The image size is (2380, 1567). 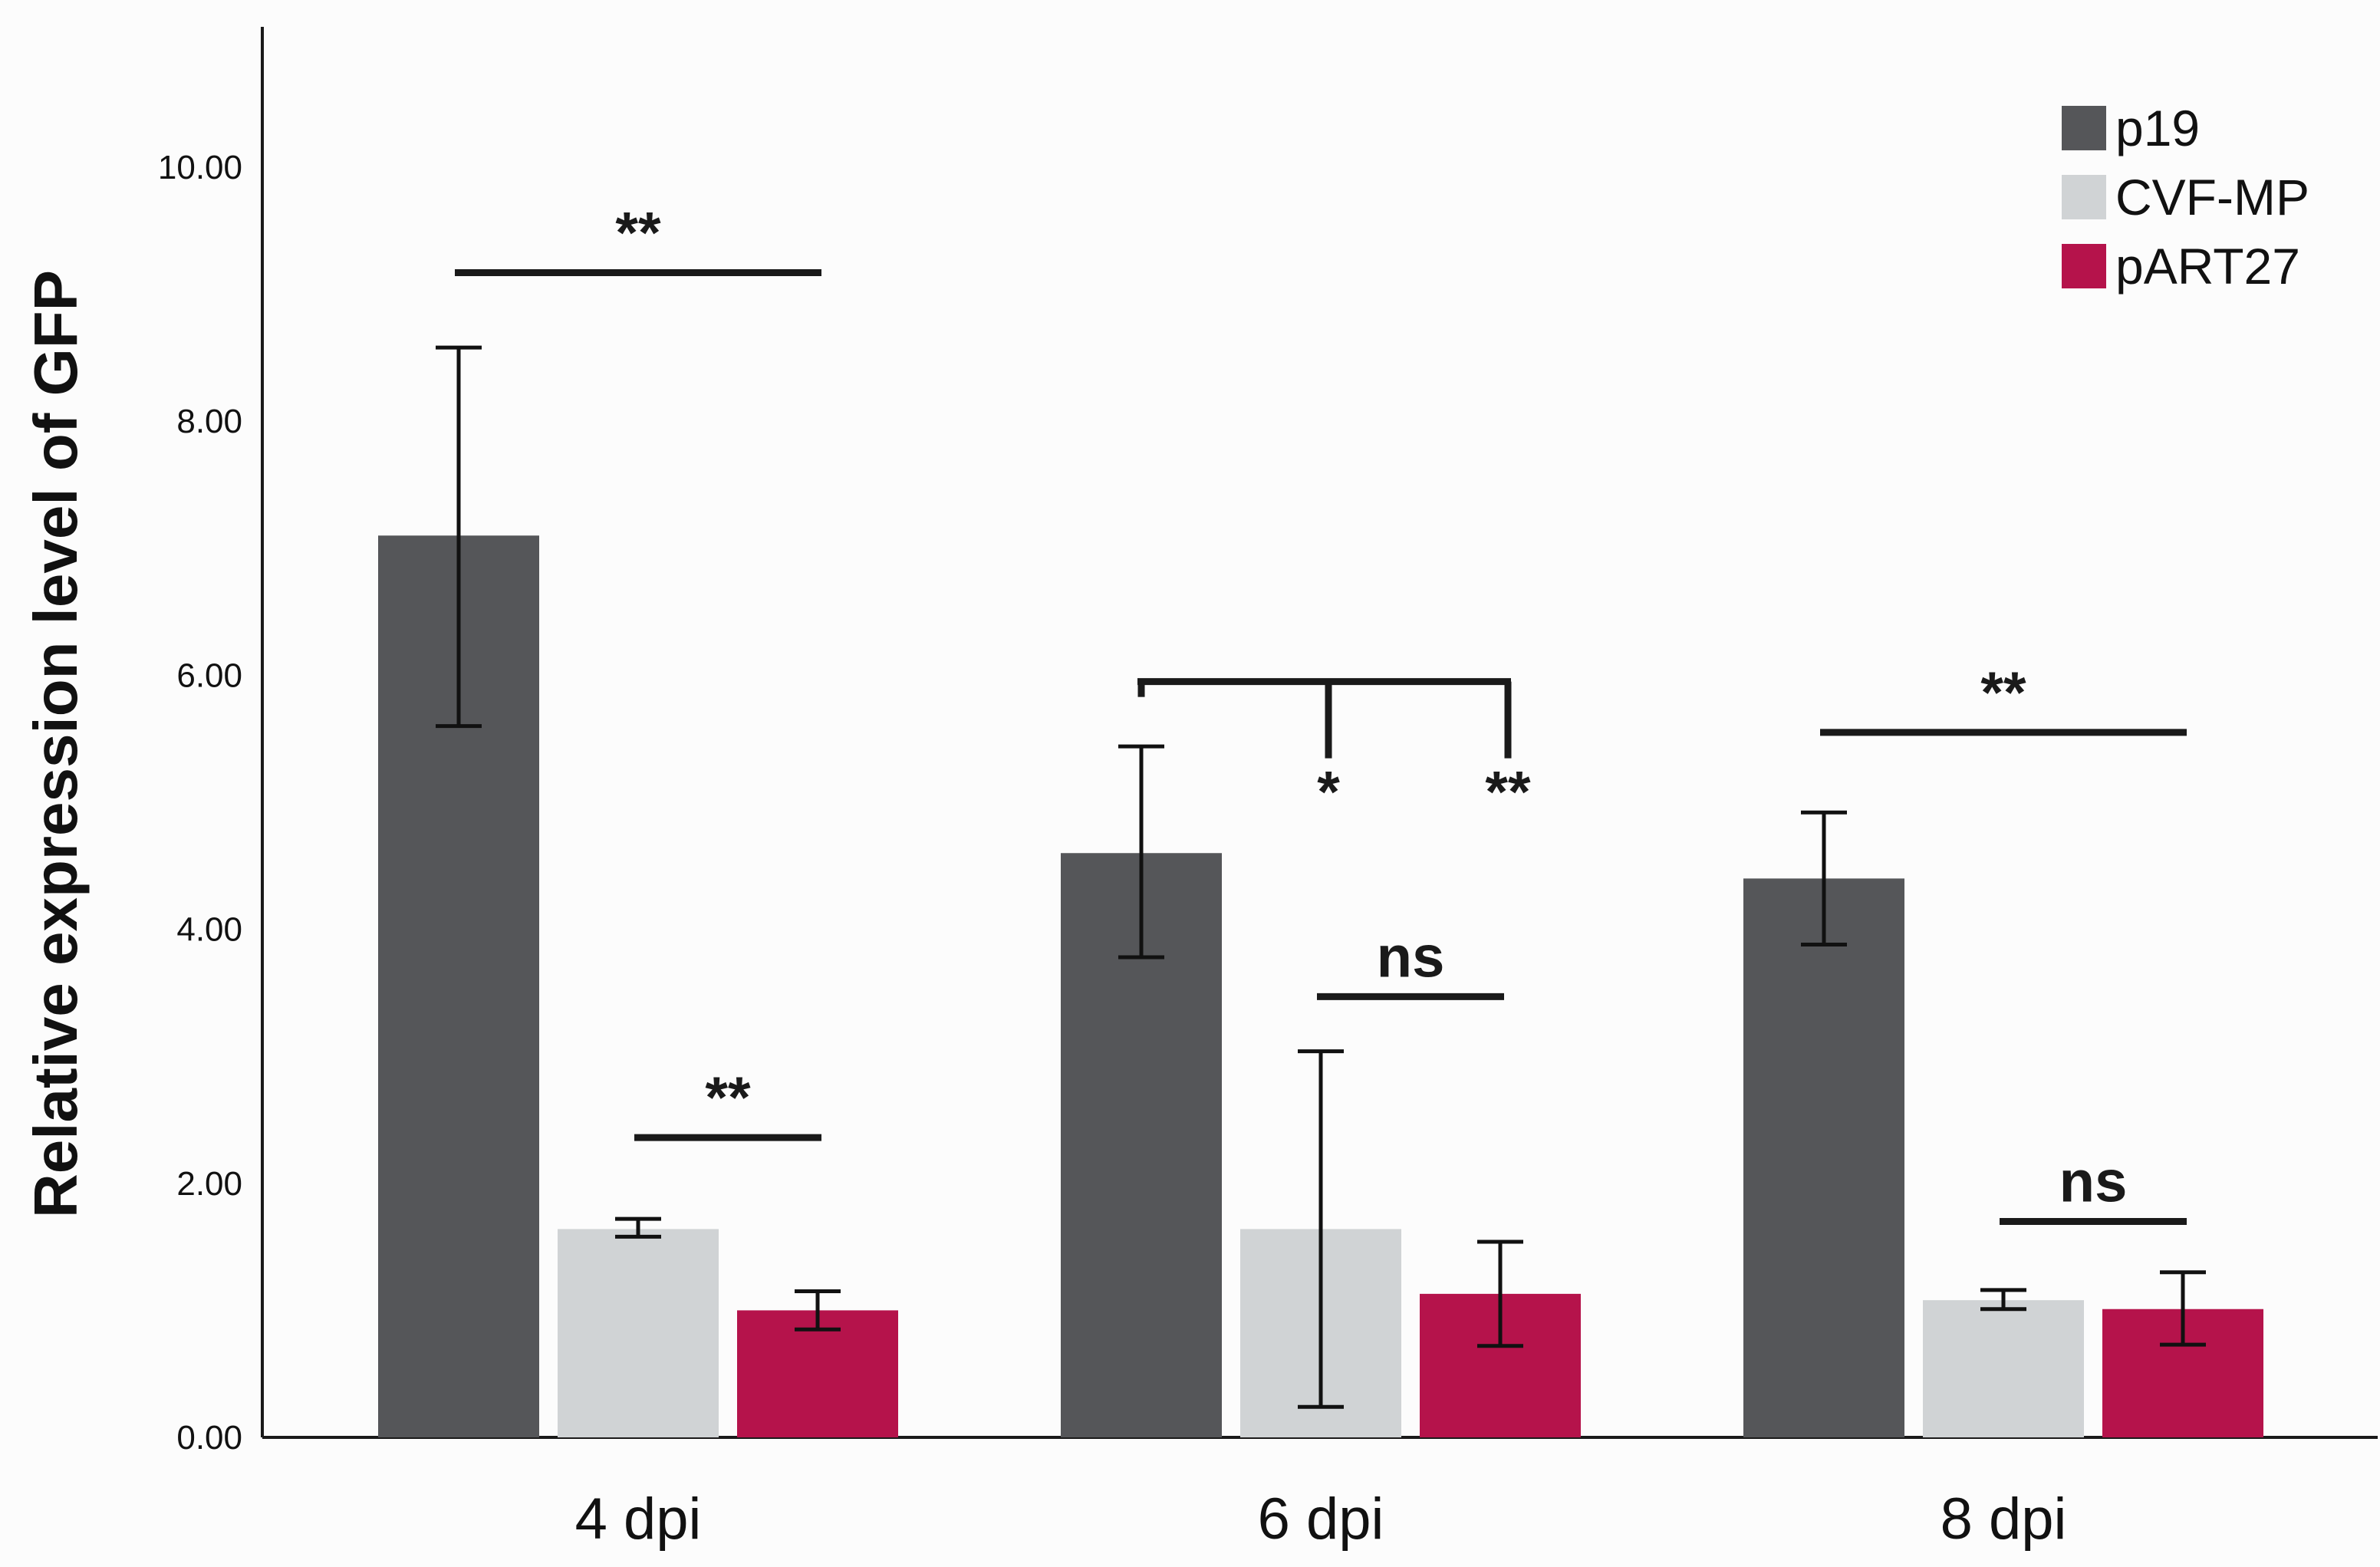 What do you see at coordinates (2212, 197) in the screenshot?
I see `legend-label: CVF-MP` at bounding box center [2212, 197].